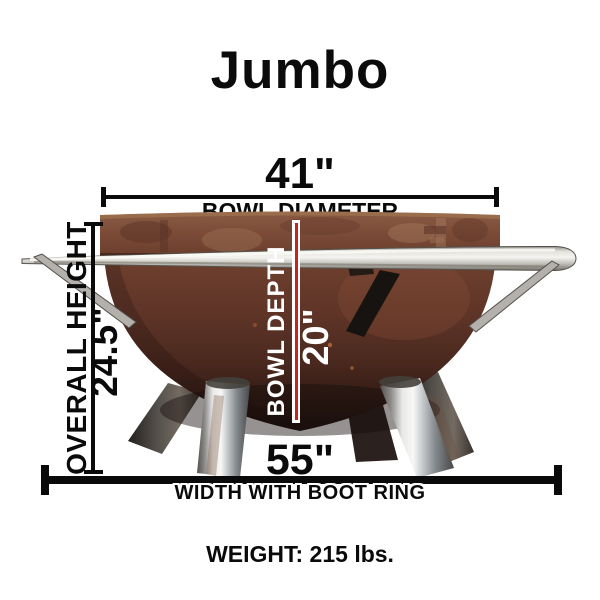 Image resolution: width=600 pixels, height=600 pixels. I want to click on dimension-endcap-top, so click(93, 224).